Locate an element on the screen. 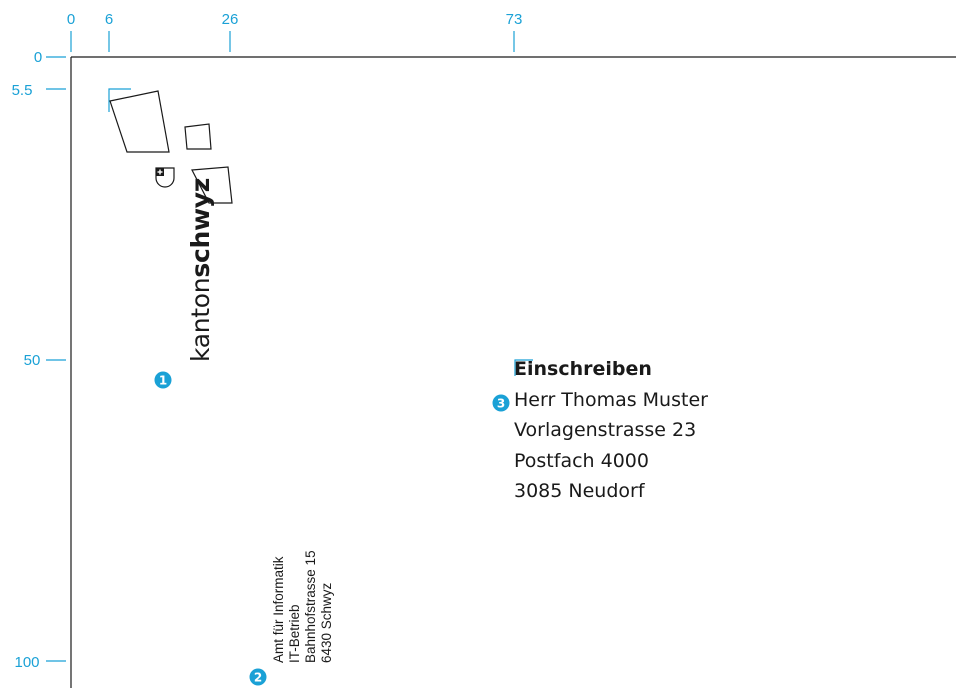 The width and height of the screenshot is (956, 688). logo-word-schwyz: schwyz is located at coordinates (200, 228).